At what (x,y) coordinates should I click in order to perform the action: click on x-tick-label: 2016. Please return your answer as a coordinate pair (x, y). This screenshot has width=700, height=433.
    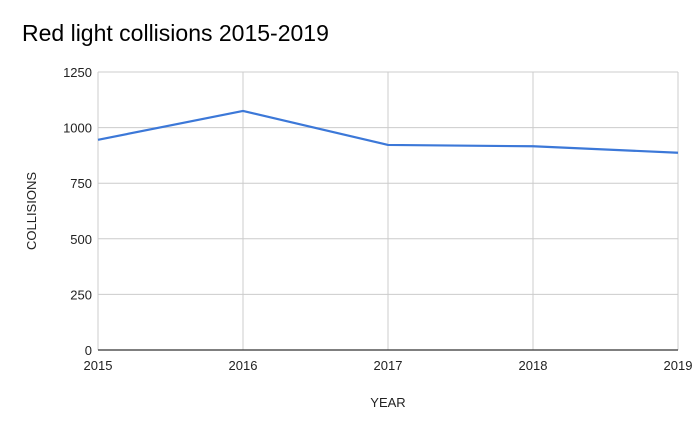
    Looking at the image, I should click on (243, 365).